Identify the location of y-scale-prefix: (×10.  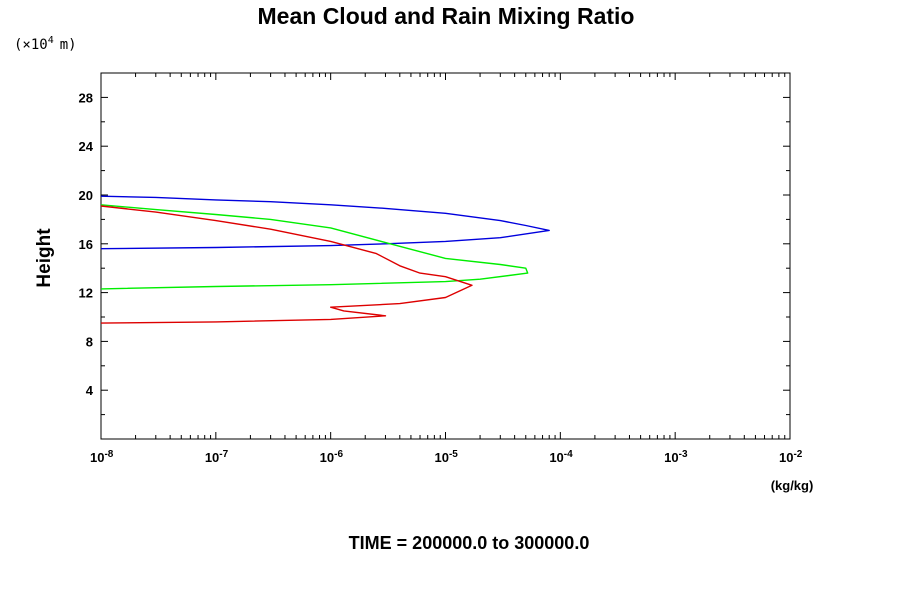
(31, 45).